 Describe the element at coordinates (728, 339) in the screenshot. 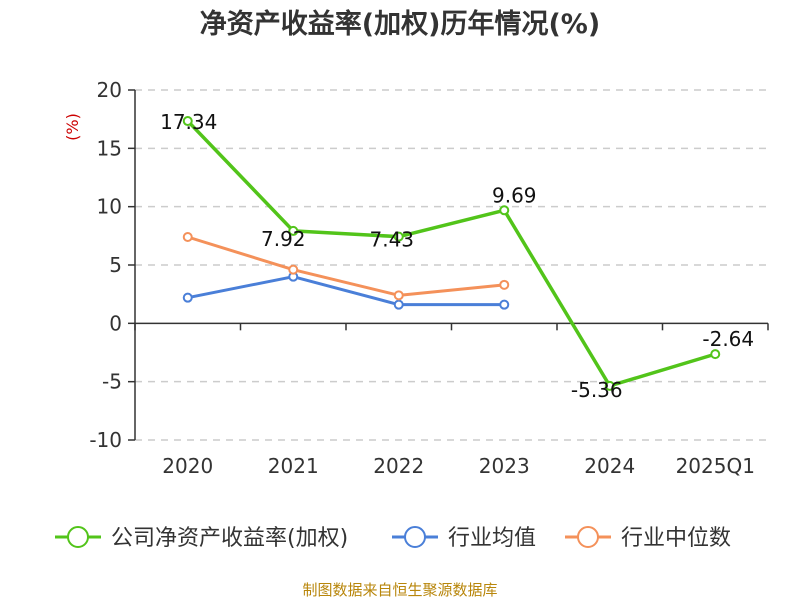

I see `data-label: -2.64` at that location.